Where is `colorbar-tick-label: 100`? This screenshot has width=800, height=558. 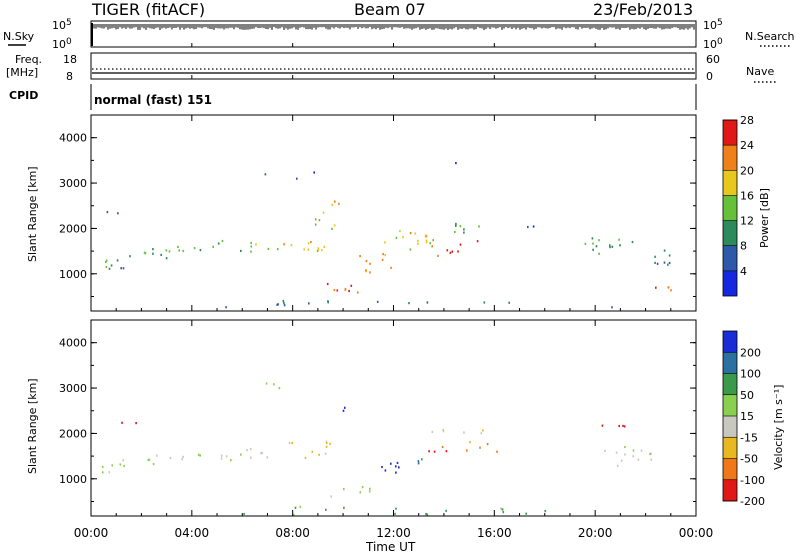 colorbar-tick-label: 100 is located at coordinates (750, 374).